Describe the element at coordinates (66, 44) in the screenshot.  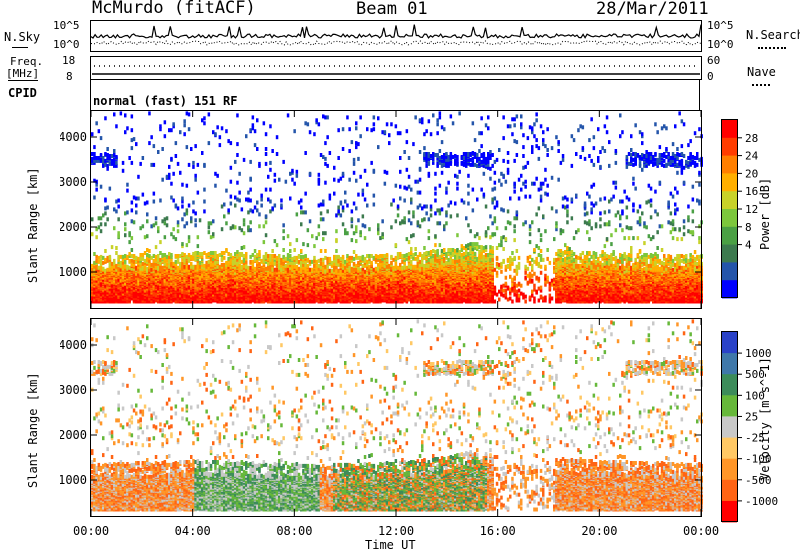
I see `sky-tick-bottom: 10^0` at that location.